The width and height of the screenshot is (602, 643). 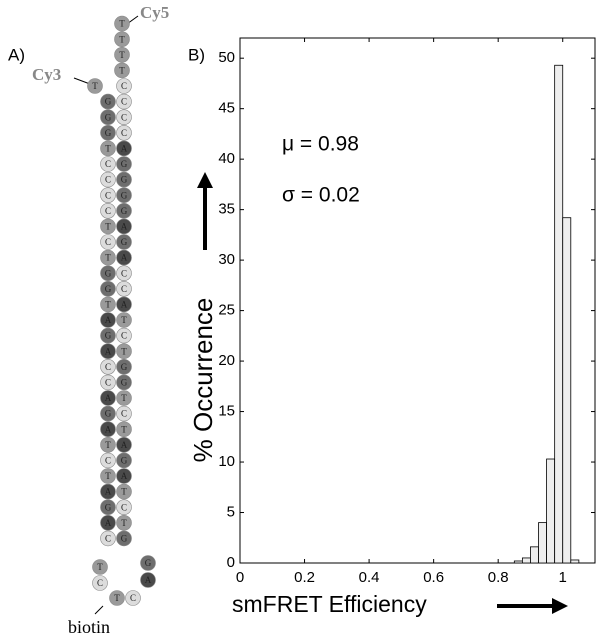 I want to click on y-tick-label: 45, so click(x=226, y=108).